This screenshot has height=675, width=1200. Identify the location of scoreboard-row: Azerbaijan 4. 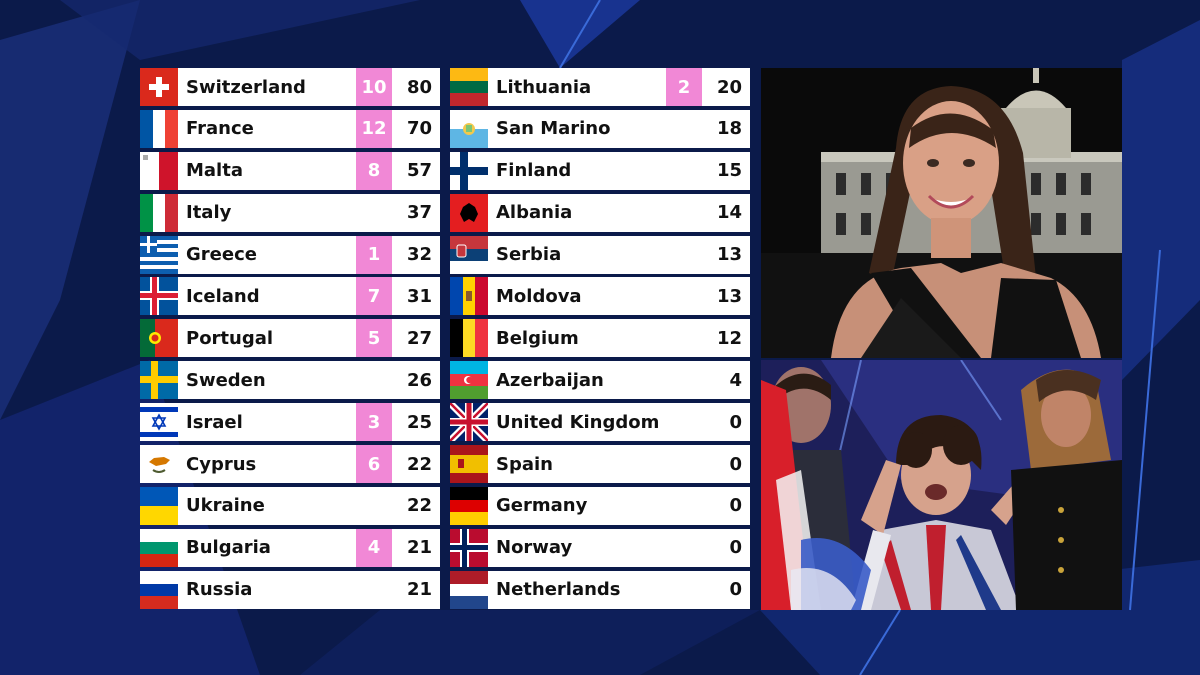
(600, 380).